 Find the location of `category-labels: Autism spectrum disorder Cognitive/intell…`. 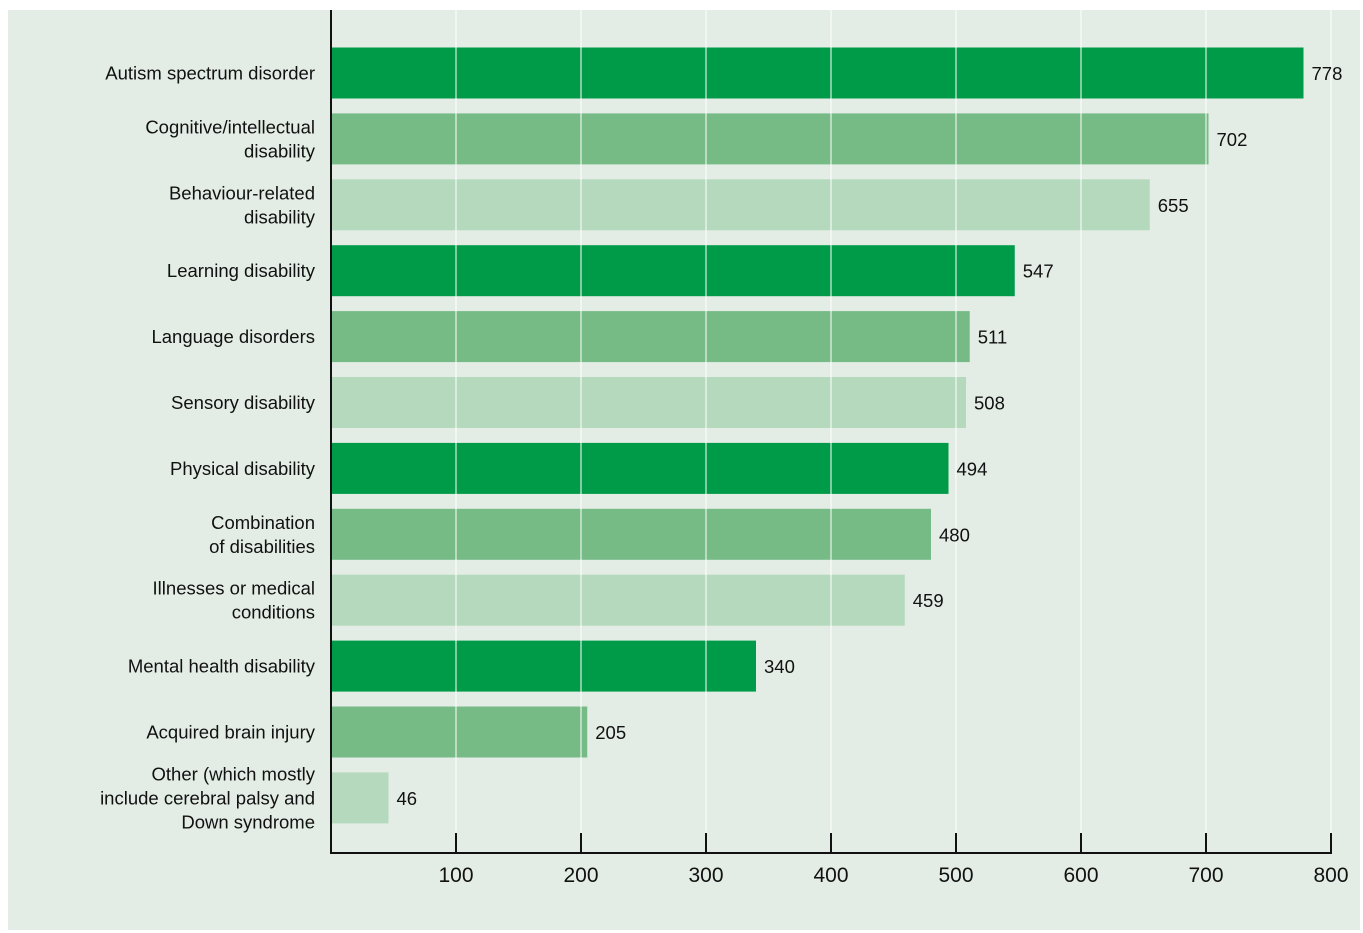

category-labels: Autism spectrum disorder Cognitive/intell… is located at coordinates (208, 448).